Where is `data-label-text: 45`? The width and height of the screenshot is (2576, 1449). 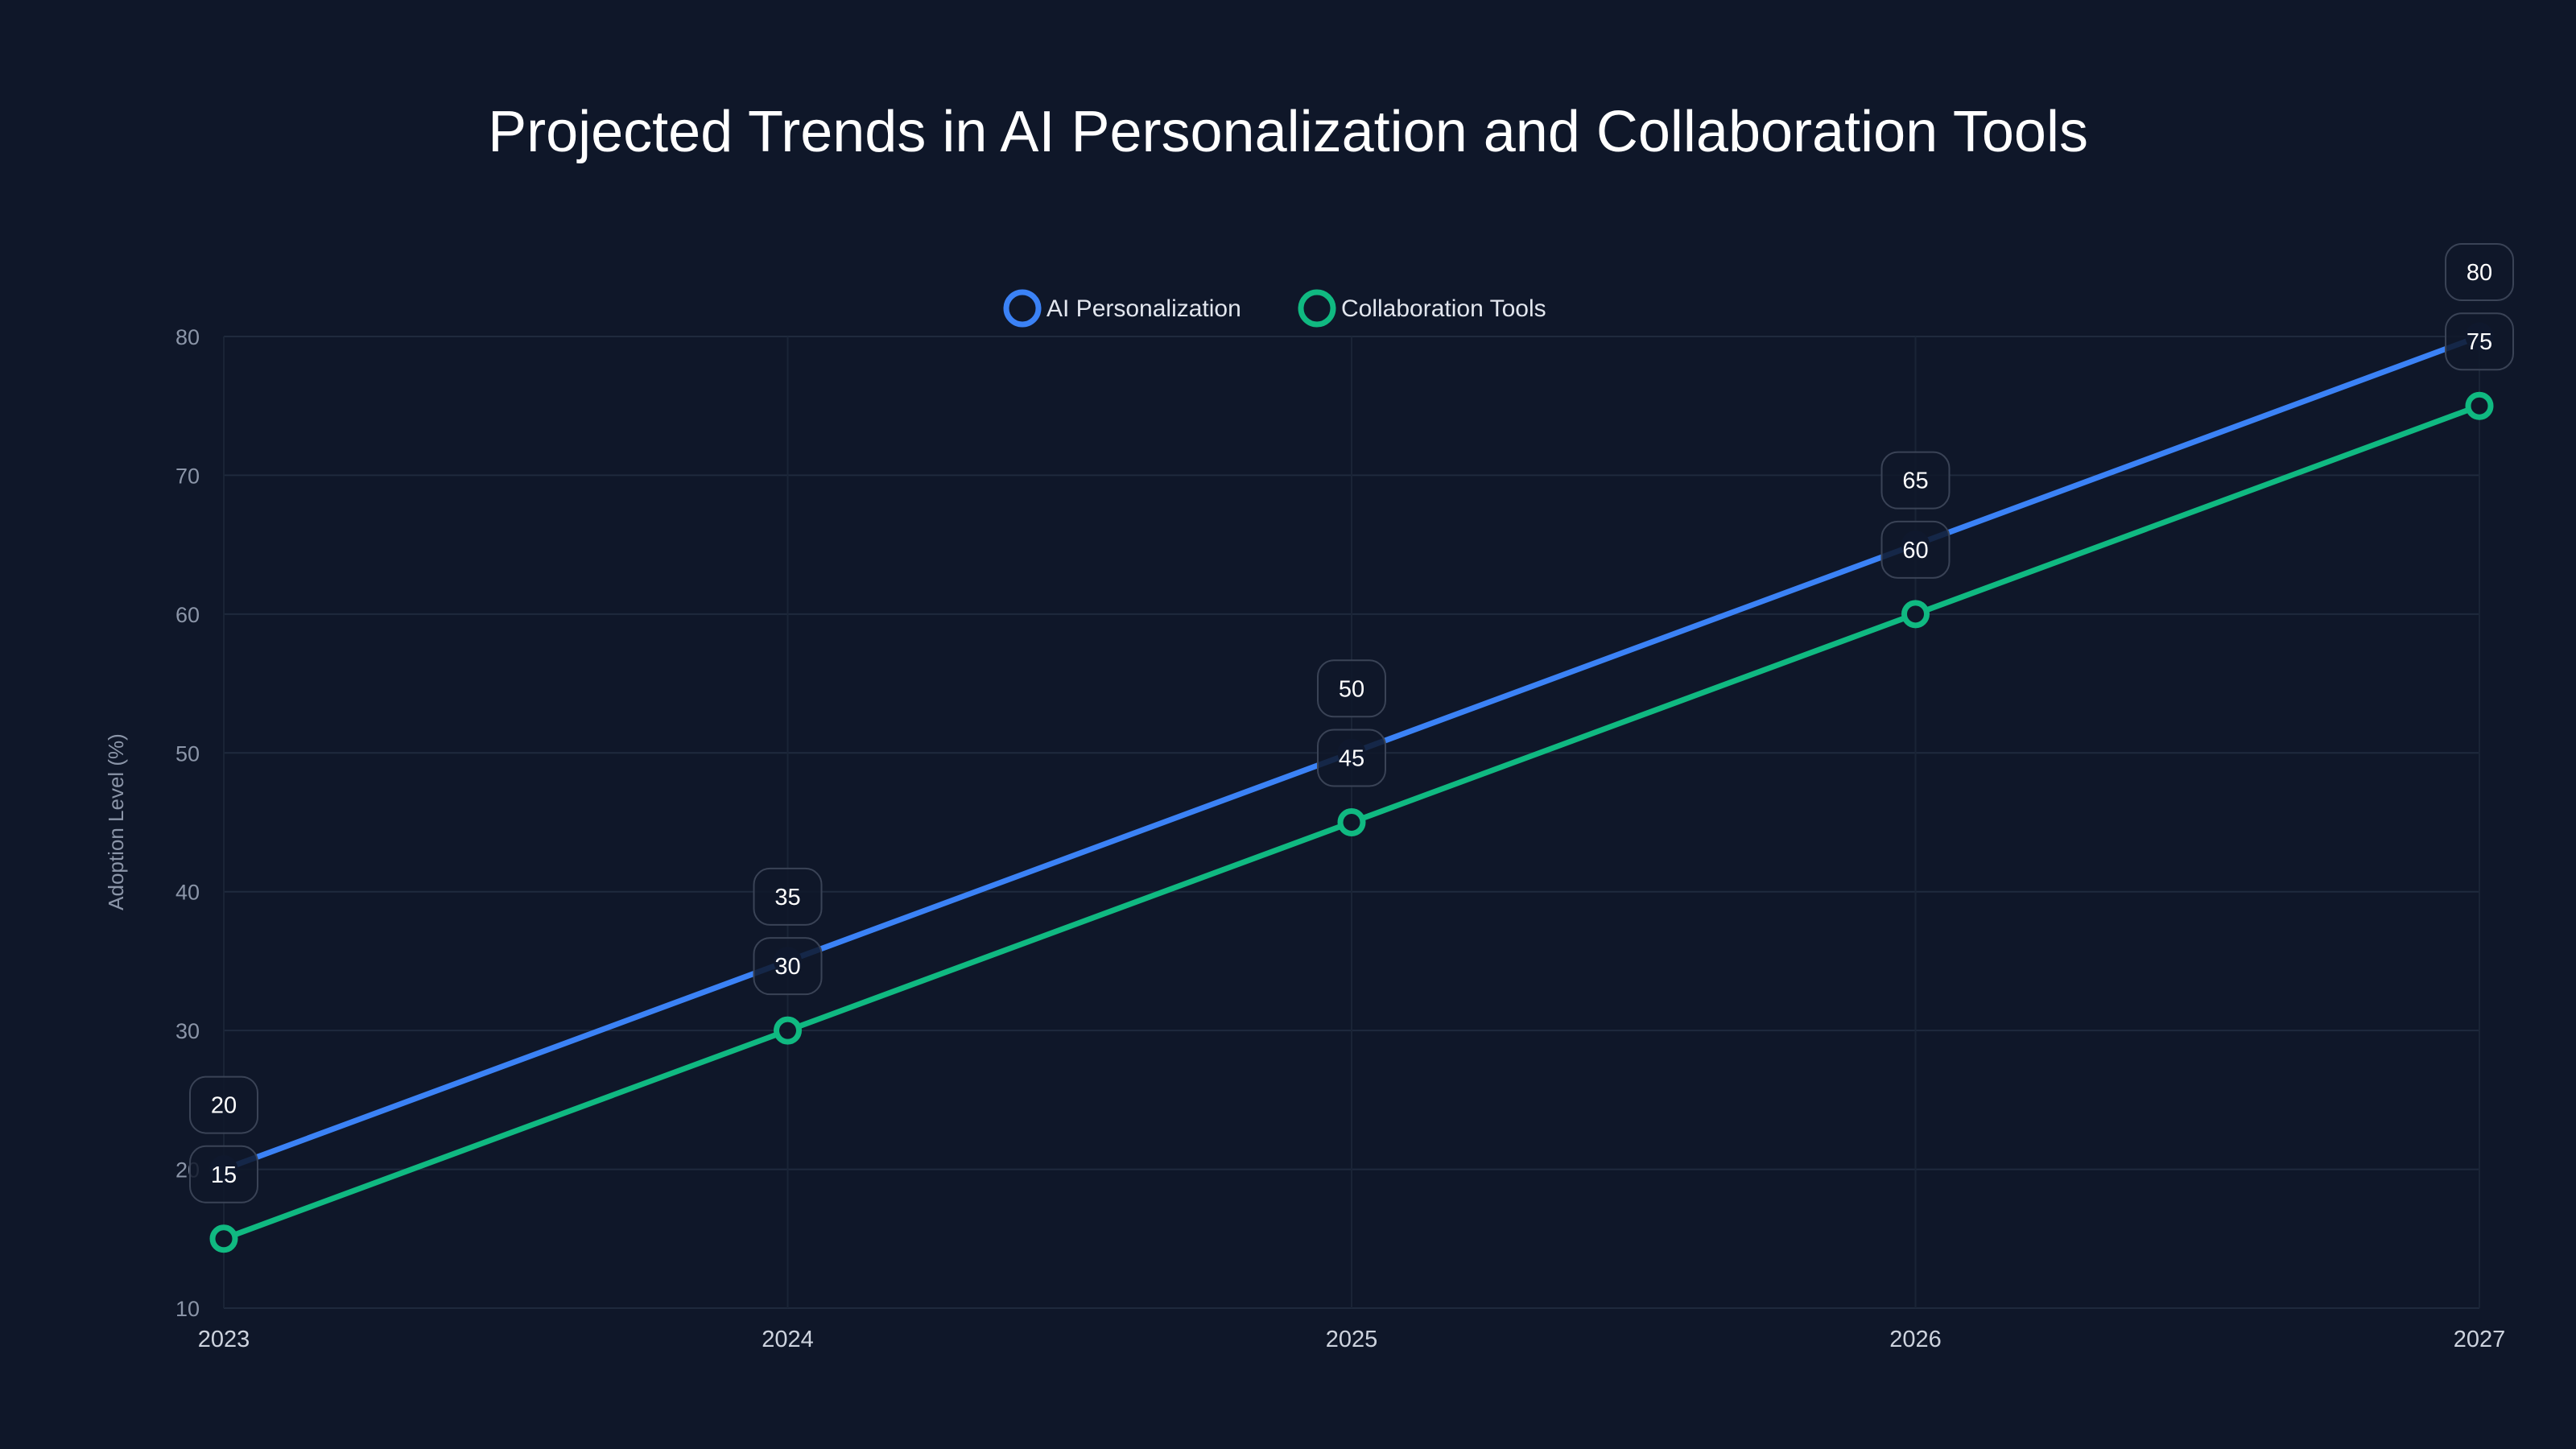 data-label-text: 45 is located at coordinates (1351, 759).